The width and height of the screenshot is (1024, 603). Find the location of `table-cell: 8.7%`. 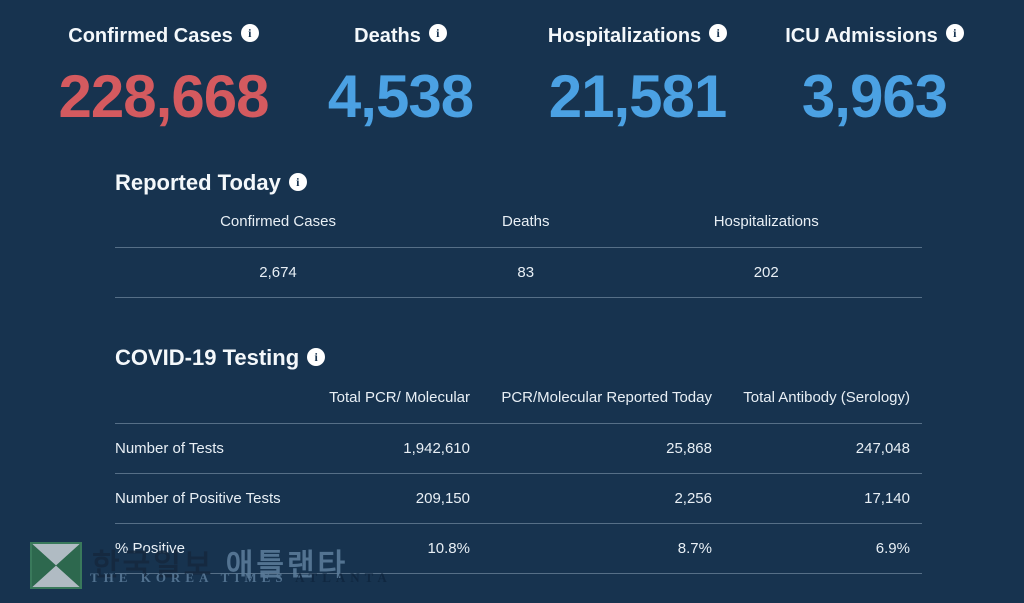

table-cell: 8.7% is located at coordinates (694, 548).